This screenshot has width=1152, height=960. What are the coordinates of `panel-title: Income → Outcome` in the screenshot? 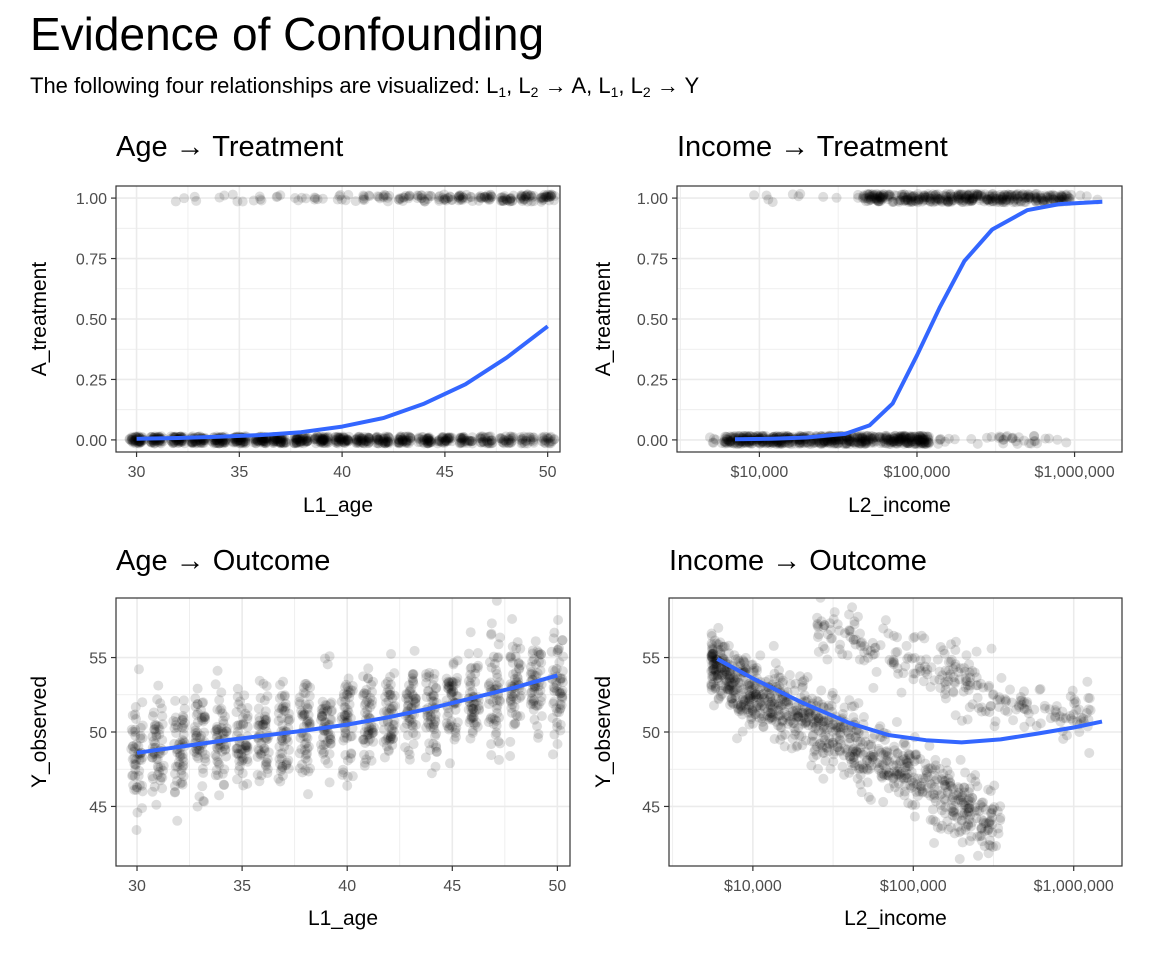 It's located at (798, 561).